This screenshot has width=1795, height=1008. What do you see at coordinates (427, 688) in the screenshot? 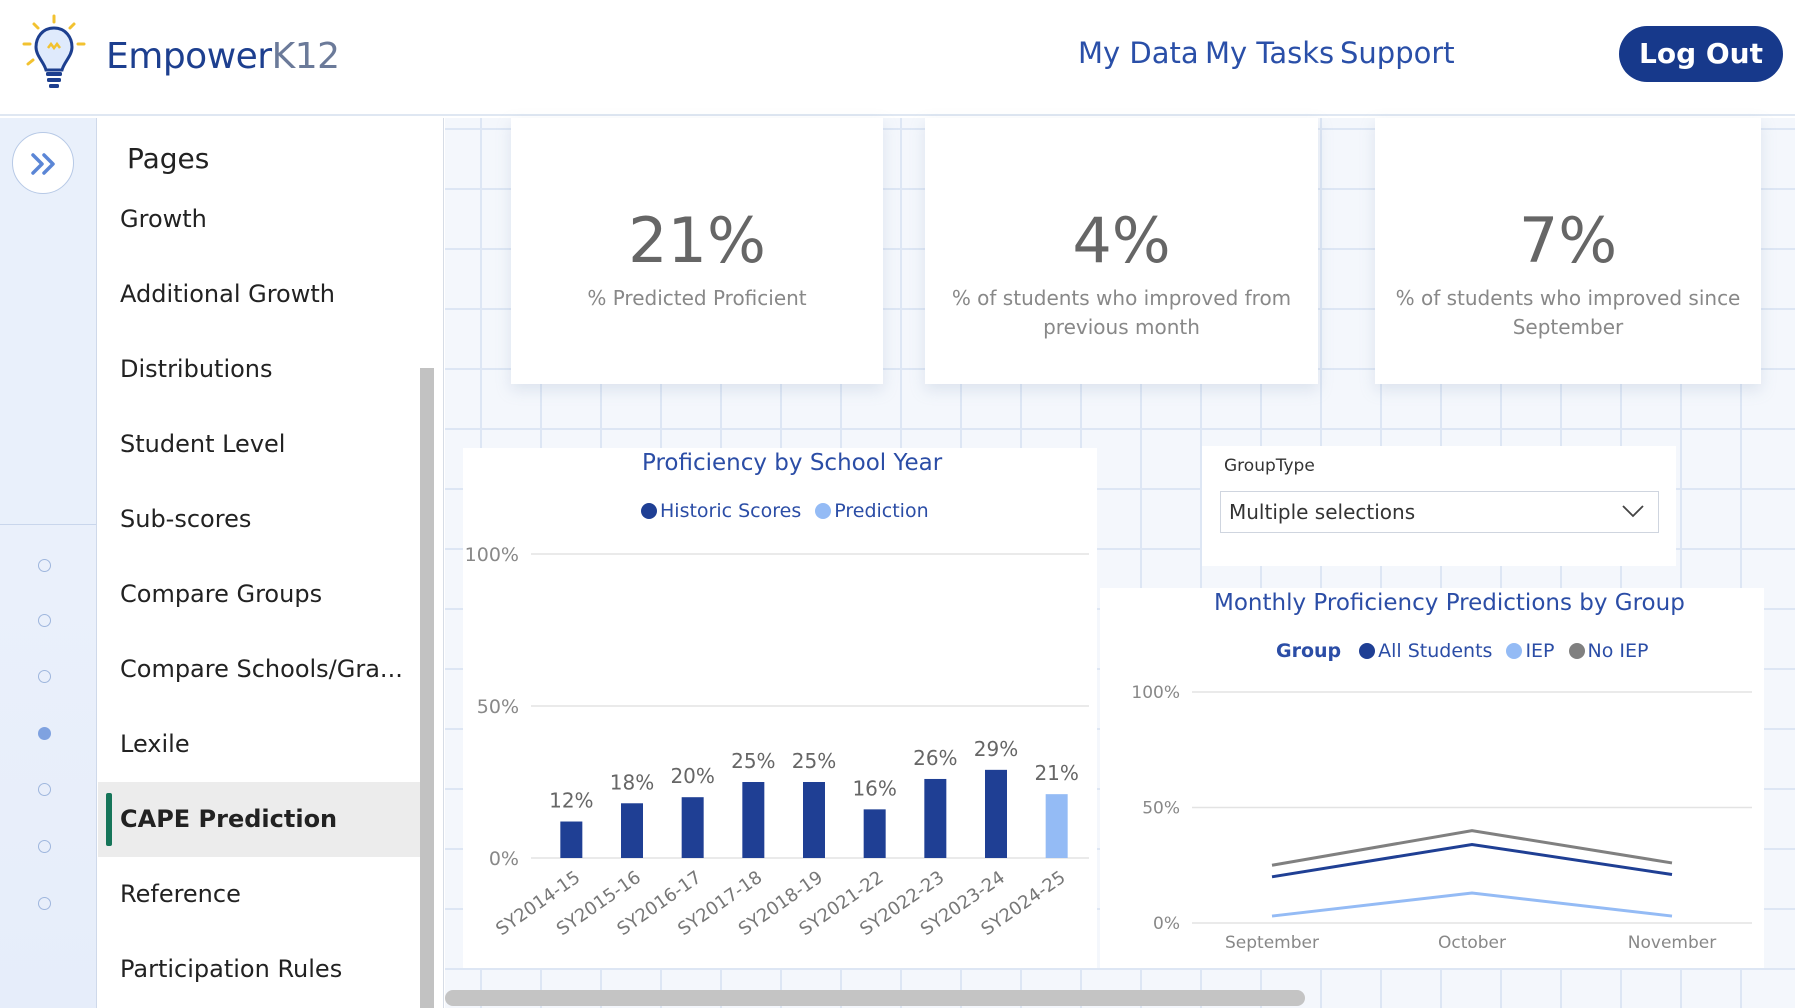
I see `pages-scrollbar` at bounding box center [427, 688].